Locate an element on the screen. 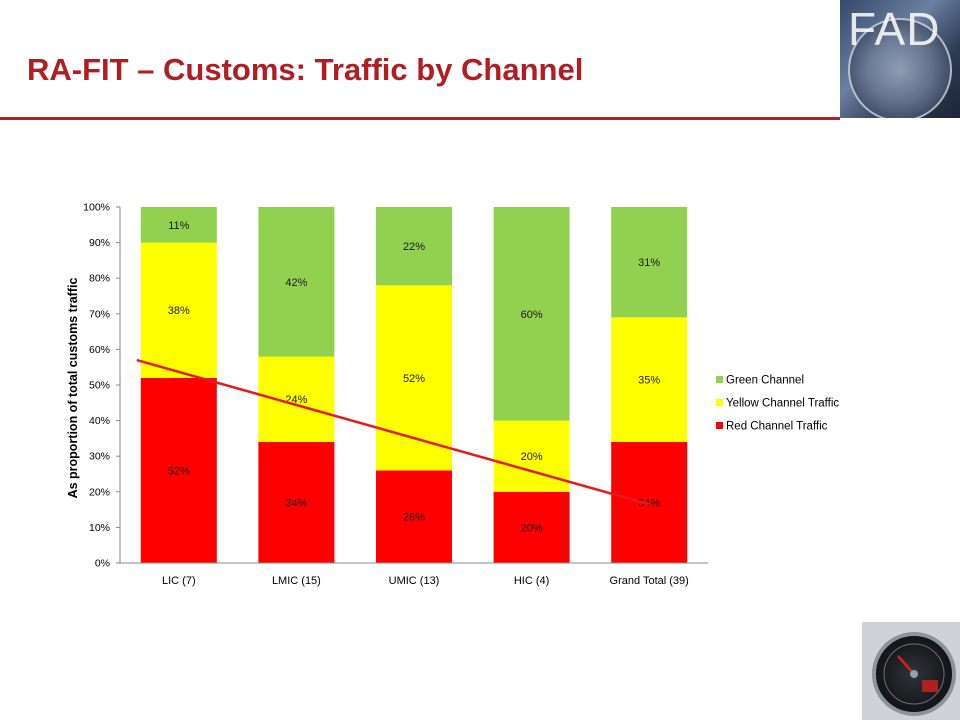 The width and height of the screenshot is (960, 720). y-tick-label: 30% is located at coordinates (99, 457).